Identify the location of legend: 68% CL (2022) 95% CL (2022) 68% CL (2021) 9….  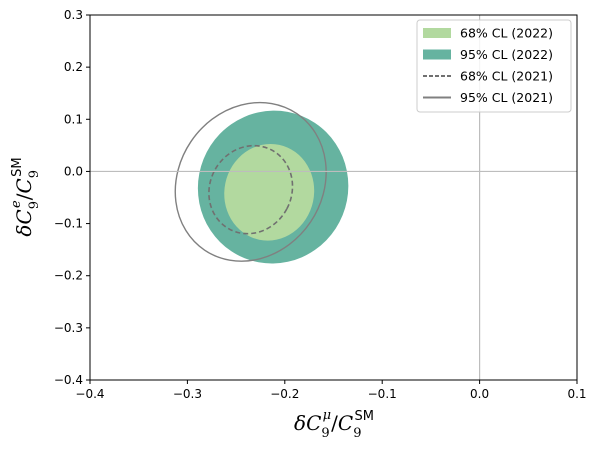
(494, 66).